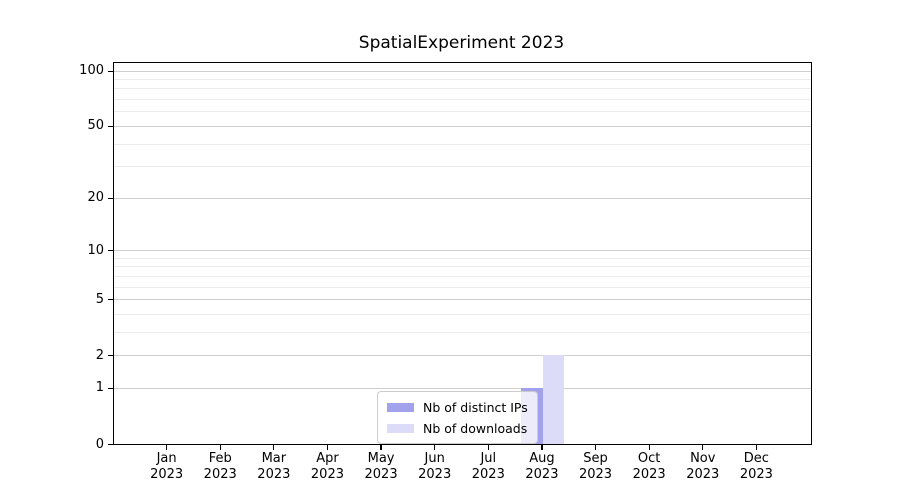  Describe the element at coordinates (274, 466) in the screenshot. I see `x-tick-label: Mar 2023` at that location.